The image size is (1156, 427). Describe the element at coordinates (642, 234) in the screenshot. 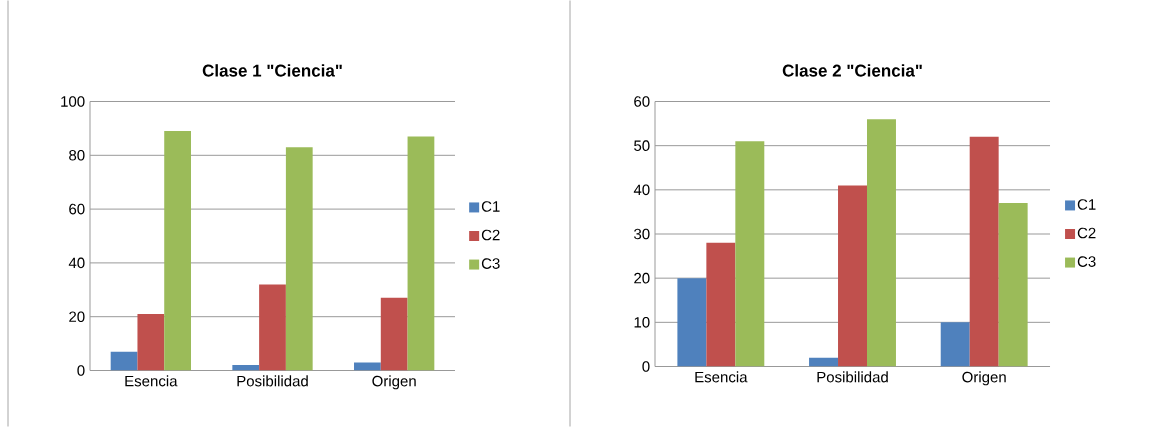

I see `y-tick-label: 30` at that location.